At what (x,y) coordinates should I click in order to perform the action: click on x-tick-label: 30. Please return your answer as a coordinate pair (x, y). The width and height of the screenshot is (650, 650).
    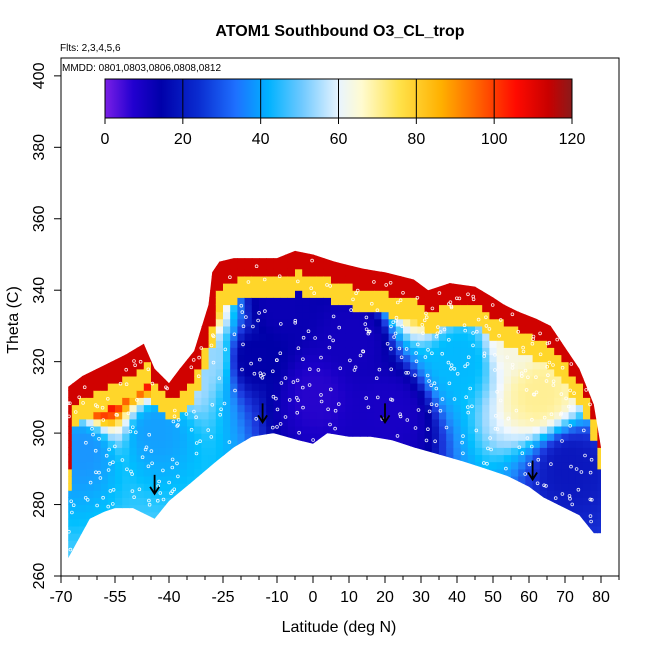
    Looking at the image, I should click on (421, 597).